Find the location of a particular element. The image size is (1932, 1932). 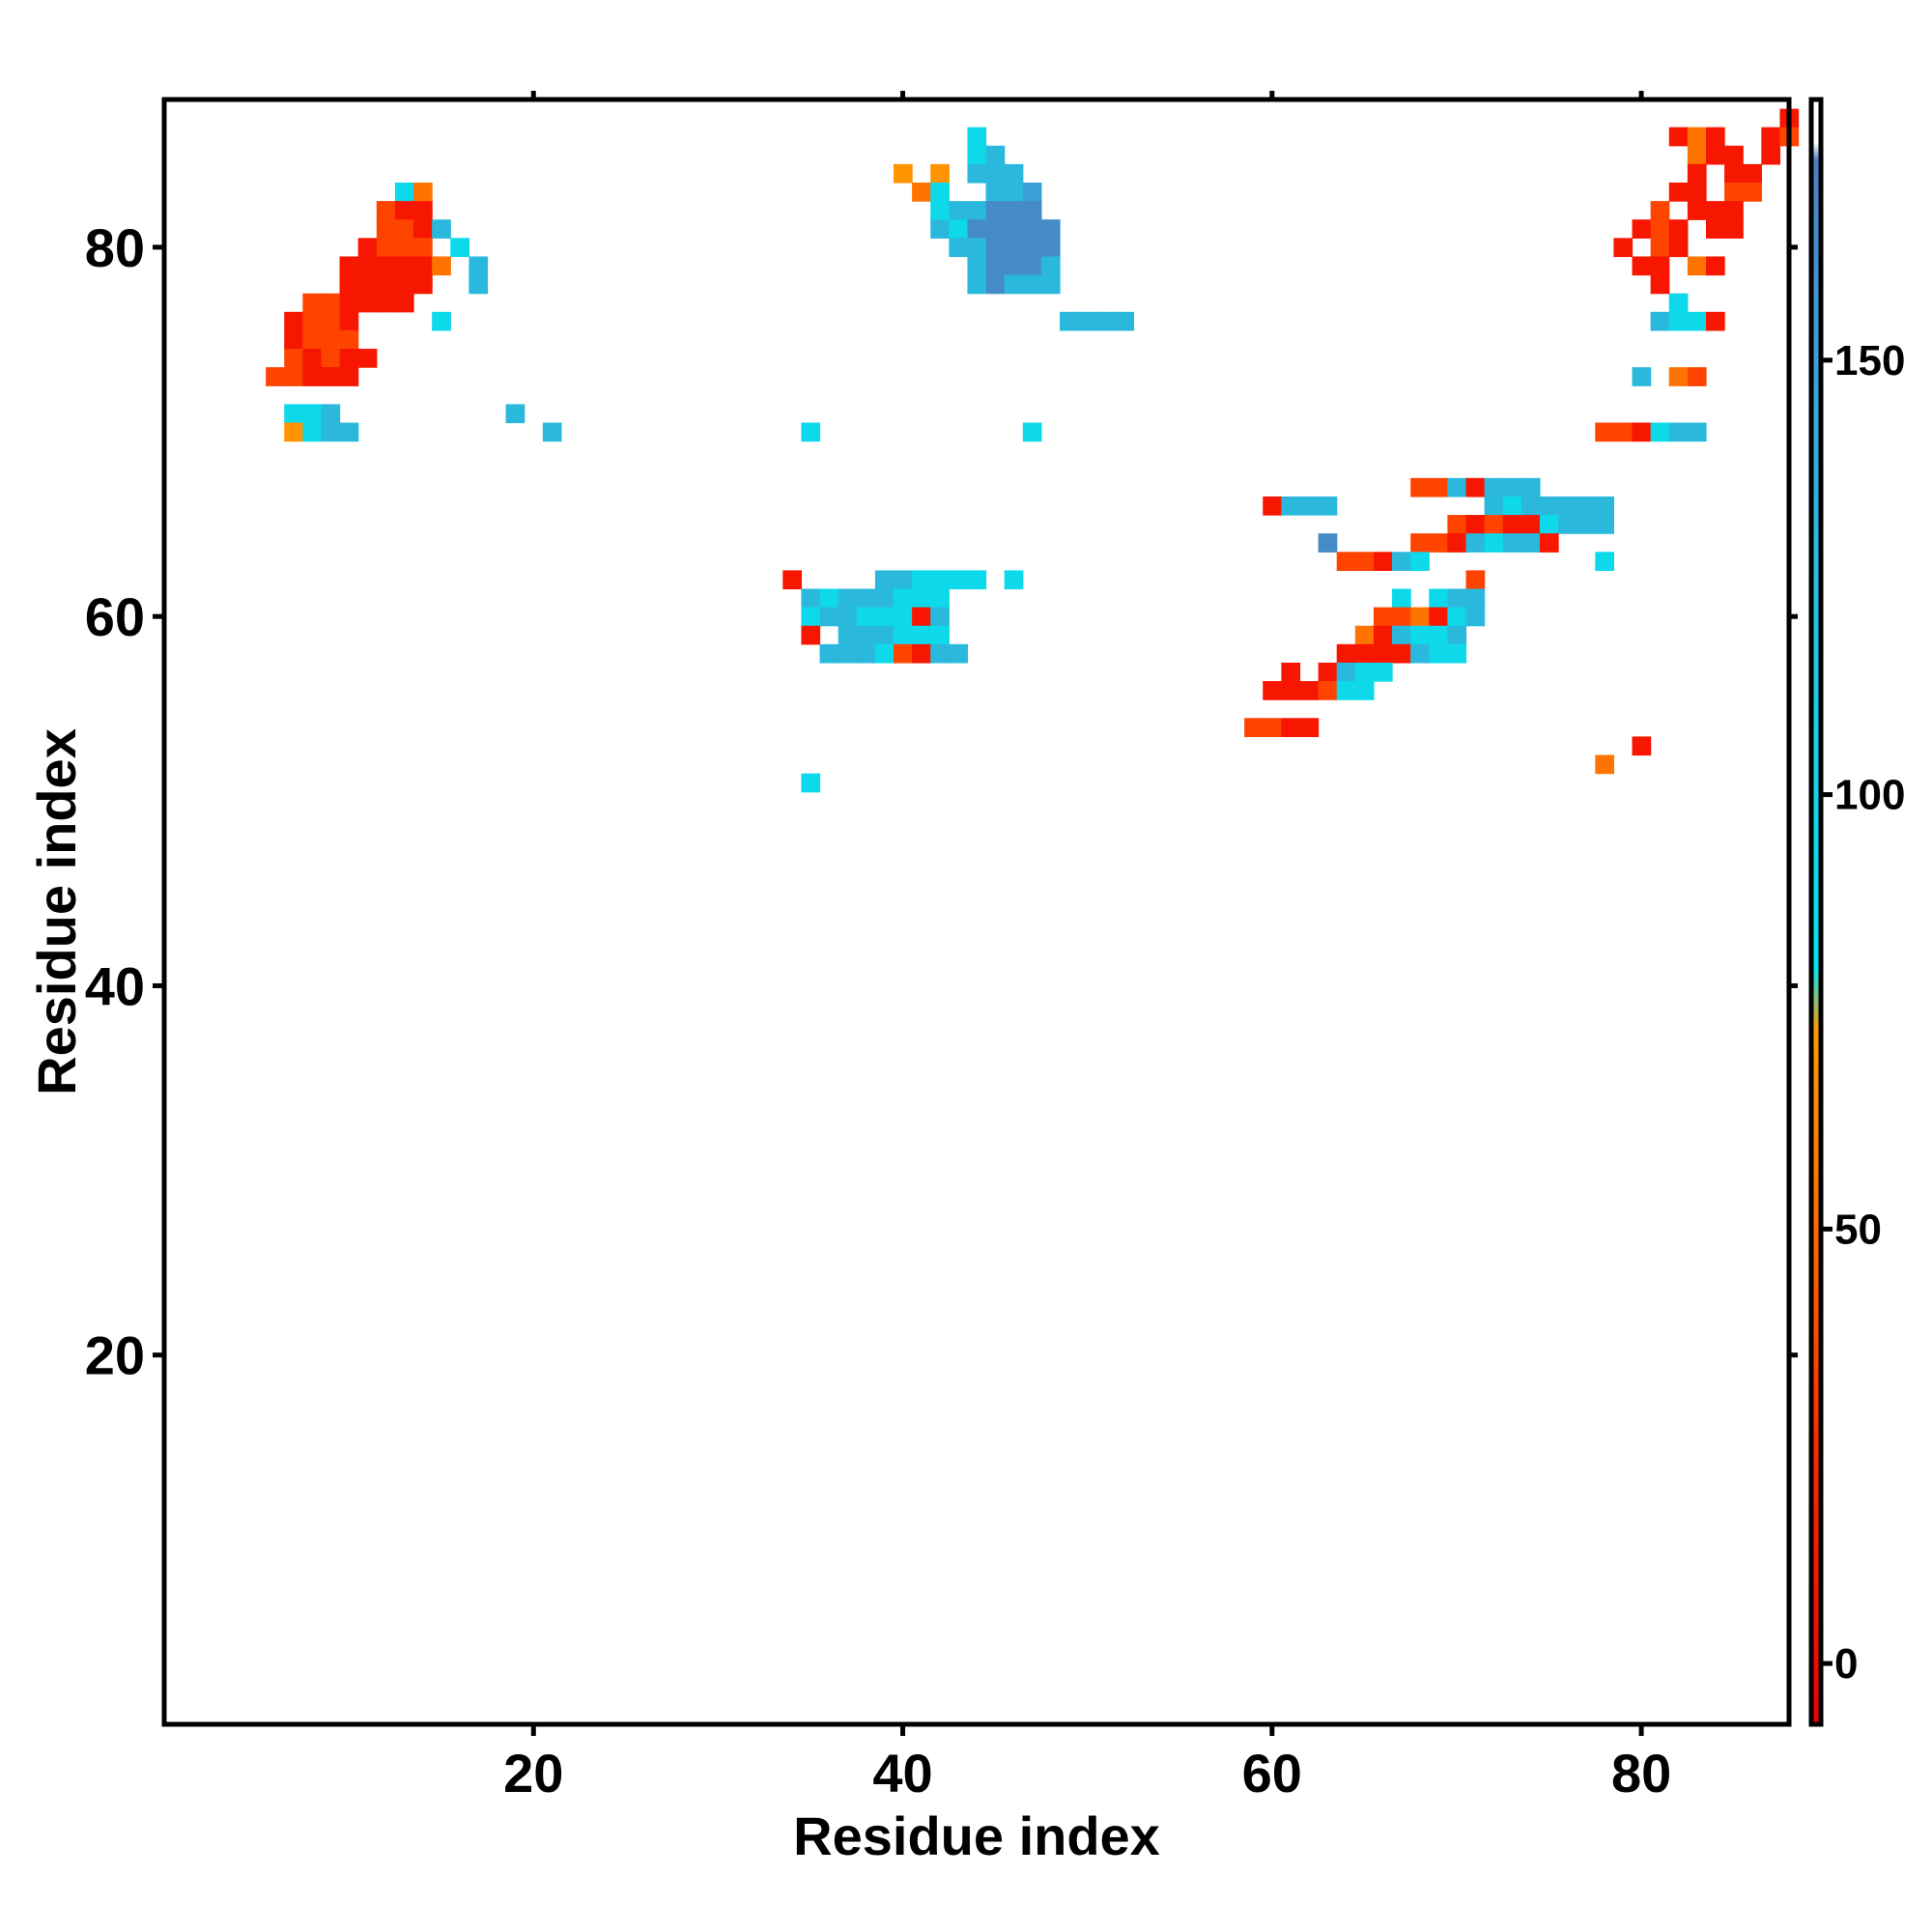

colorbar-tick-label: 50 is located at coordinates (1858, 1229).